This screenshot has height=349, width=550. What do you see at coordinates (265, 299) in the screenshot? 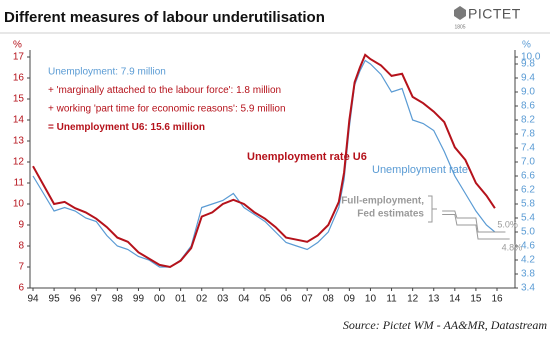
I see `x-tick-label: 05` at bounding box center [265, 299].